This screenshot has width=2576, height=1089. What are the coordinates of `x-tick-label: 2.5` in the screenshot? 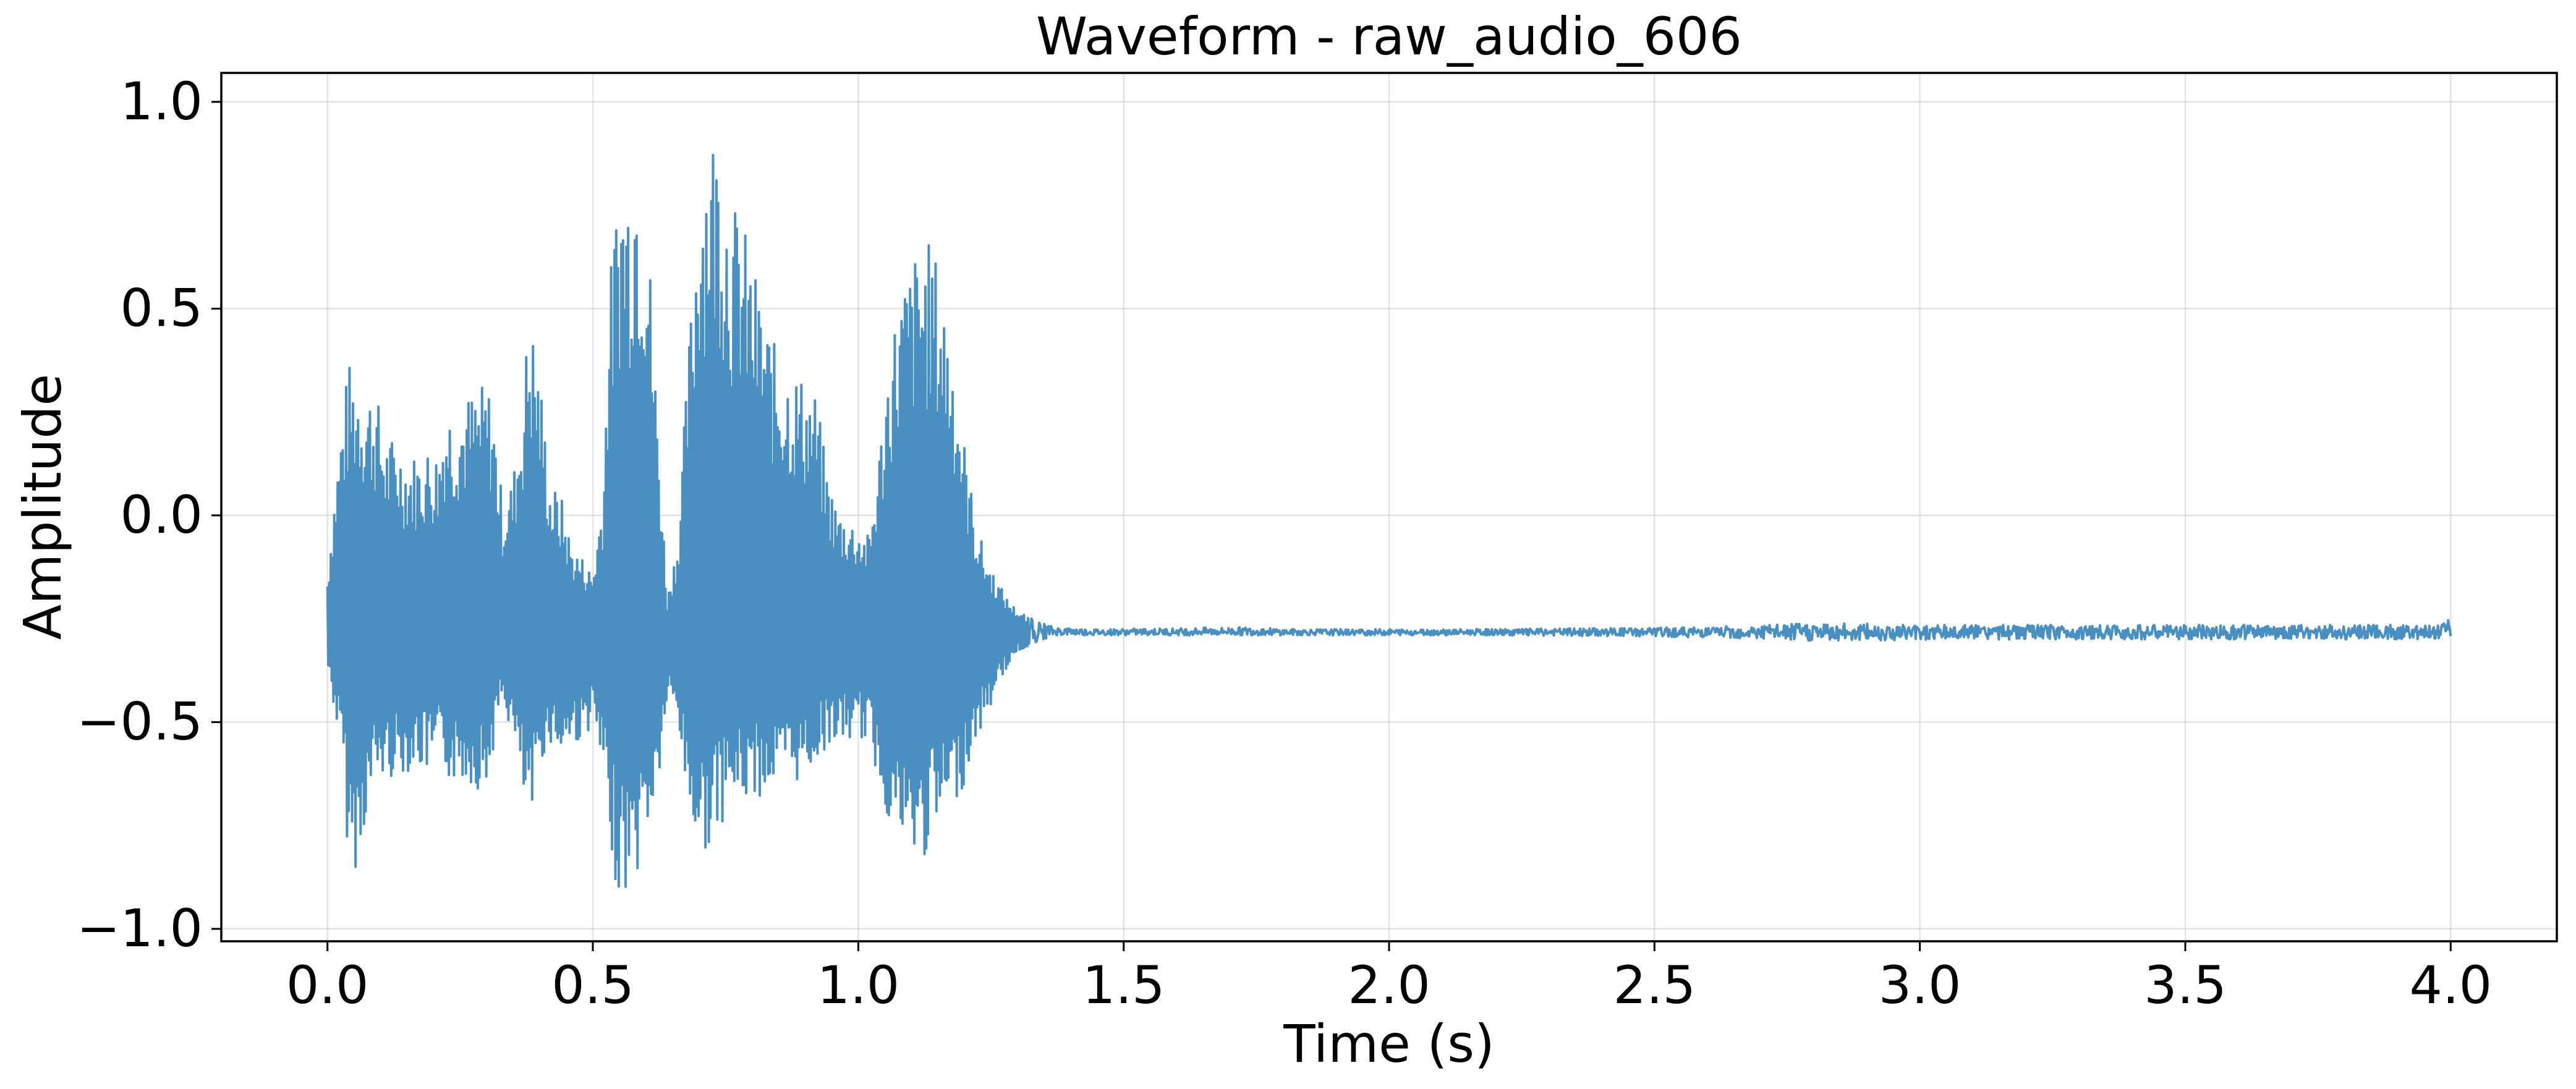 It's located at (1654, 985).